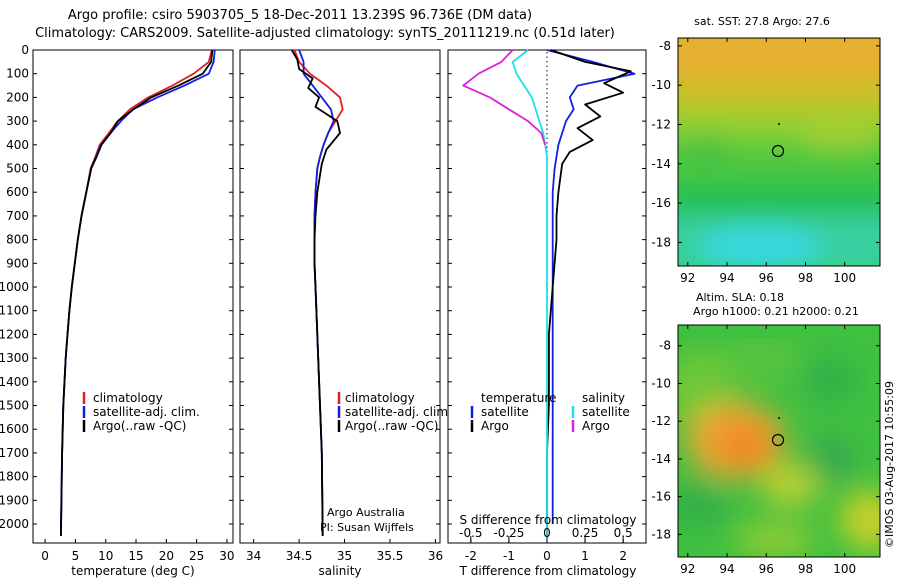 Image resolution: width=900 pixels, height=580 pixels. What do you see at coordinates (470, 533) in the screenshot?
I see `s-diff-tick-label: -0.5` at bounding box center [470, 533].